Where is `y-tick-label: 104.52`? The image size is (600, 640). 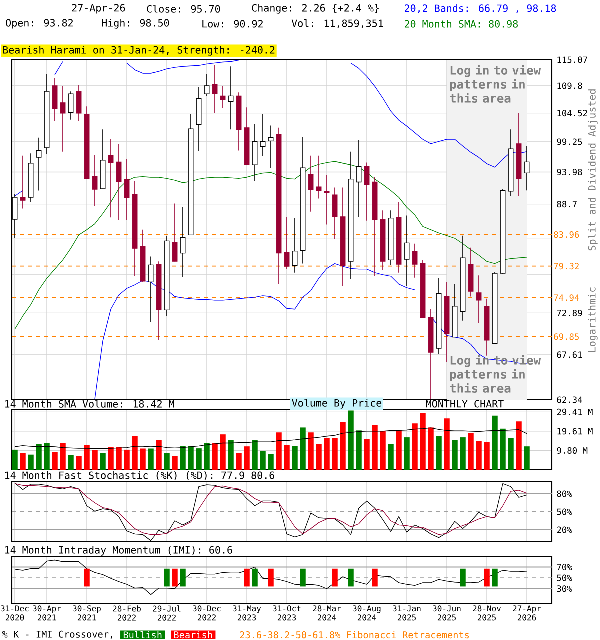 y-tick-label: 104.52 is located at coordinates (573, 113).